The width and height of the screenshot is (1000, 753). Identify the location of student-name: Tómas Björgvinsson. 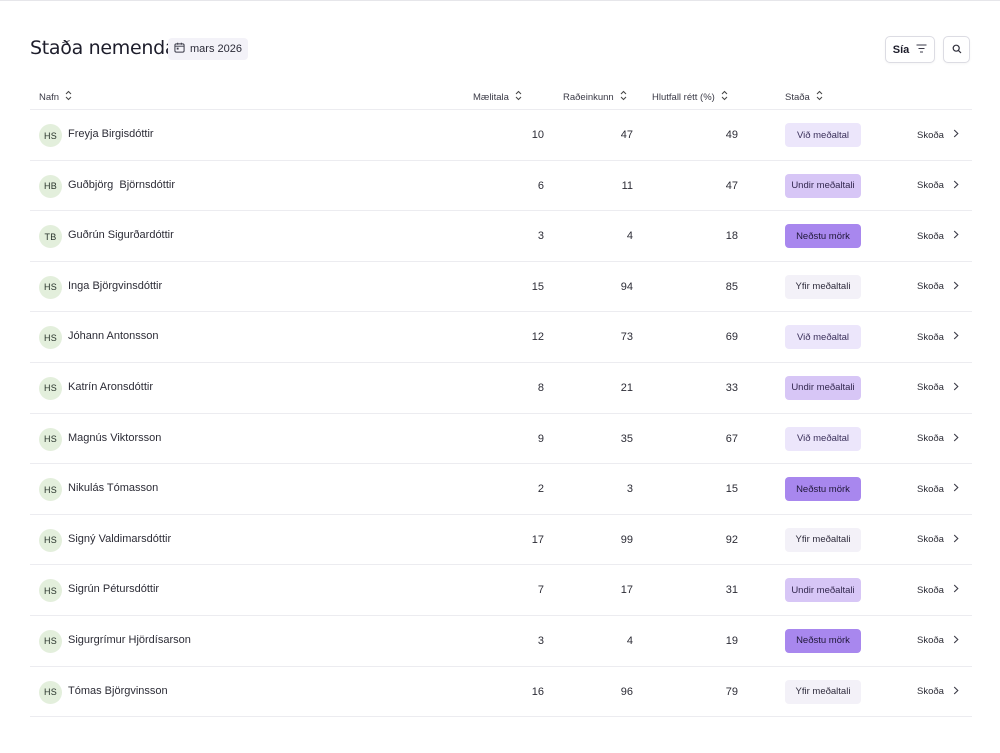
(118, 690).